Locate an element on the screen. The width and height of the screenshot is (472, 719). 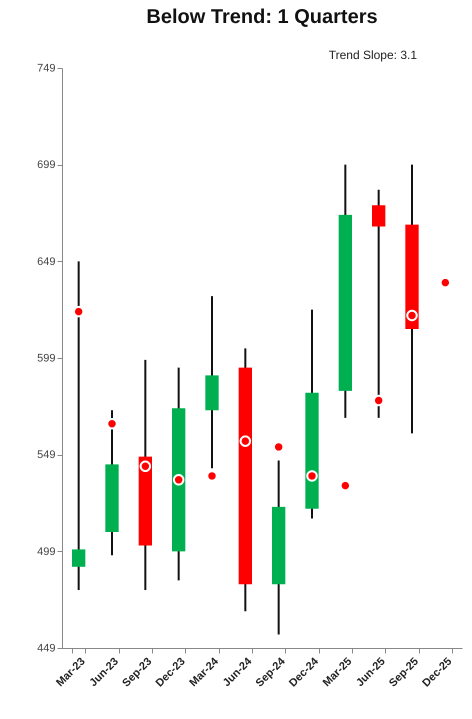
chart-title: Below Trend: 1 Quarters is located at coordinates (262, 17).